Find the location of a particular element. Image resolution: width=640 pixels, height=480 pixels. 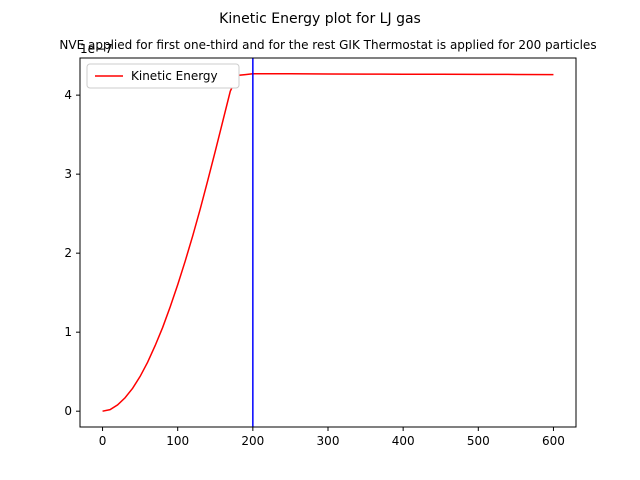

y-tick-label: 1 is located at coordinates (68, 332).